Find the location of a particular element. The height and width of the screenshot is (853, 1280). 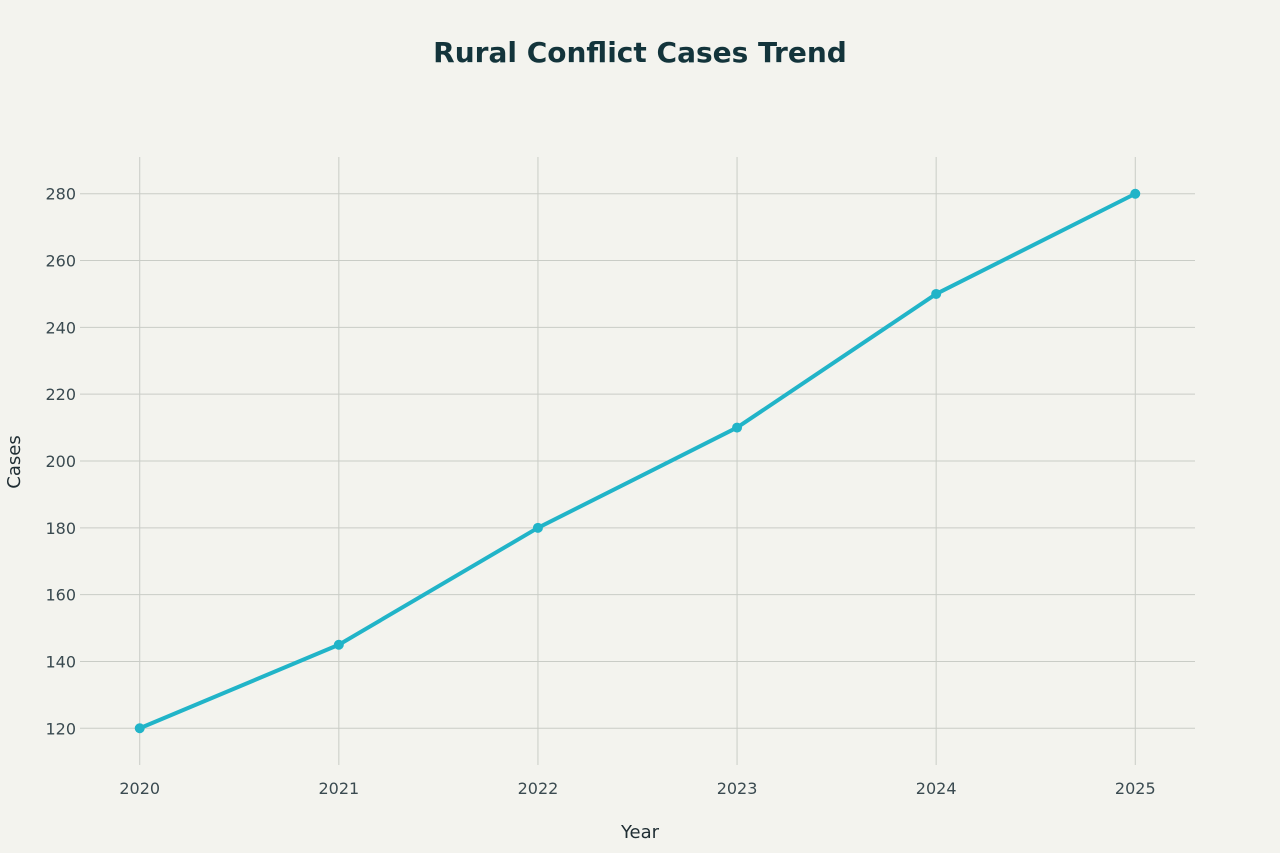

y-tick-label: 180 is located at coordinates (60, 528).